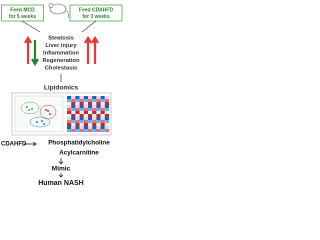  Describe the element at coordinates (96, 10) in the screenshot. I see `right-box-line: Feed CDAHFD` at that location.